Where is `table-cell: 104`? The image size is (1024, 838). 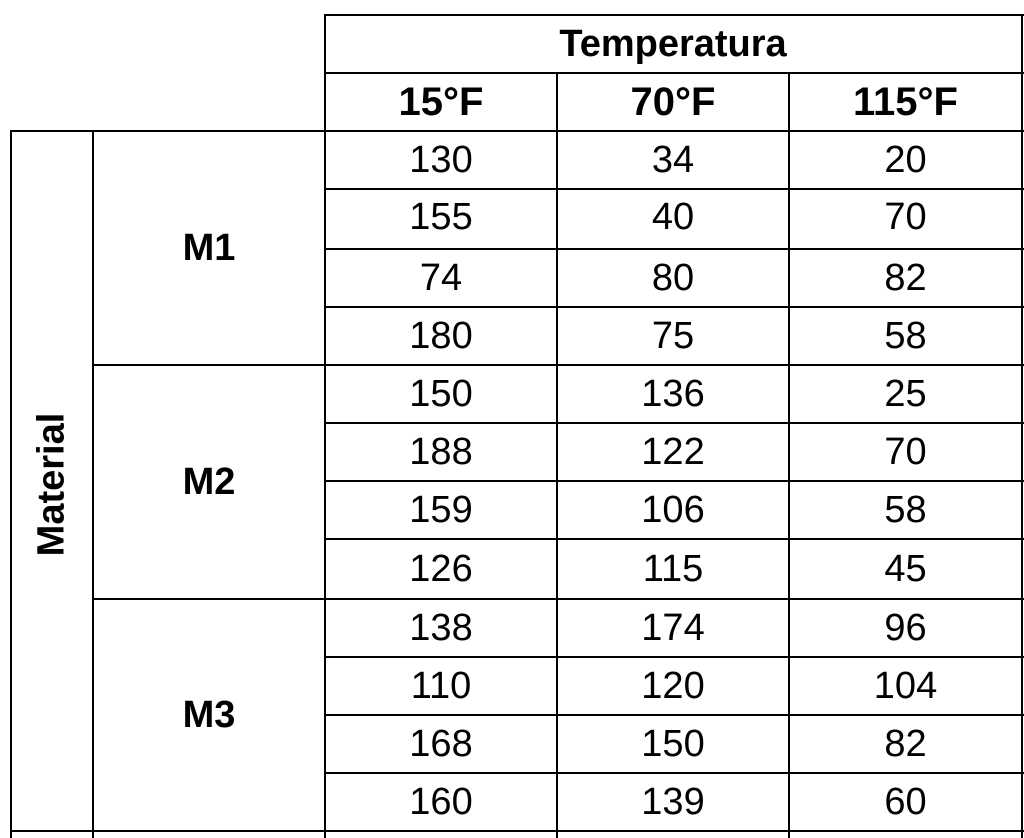 table-cell: 104 is located at coordinates (905, 686).